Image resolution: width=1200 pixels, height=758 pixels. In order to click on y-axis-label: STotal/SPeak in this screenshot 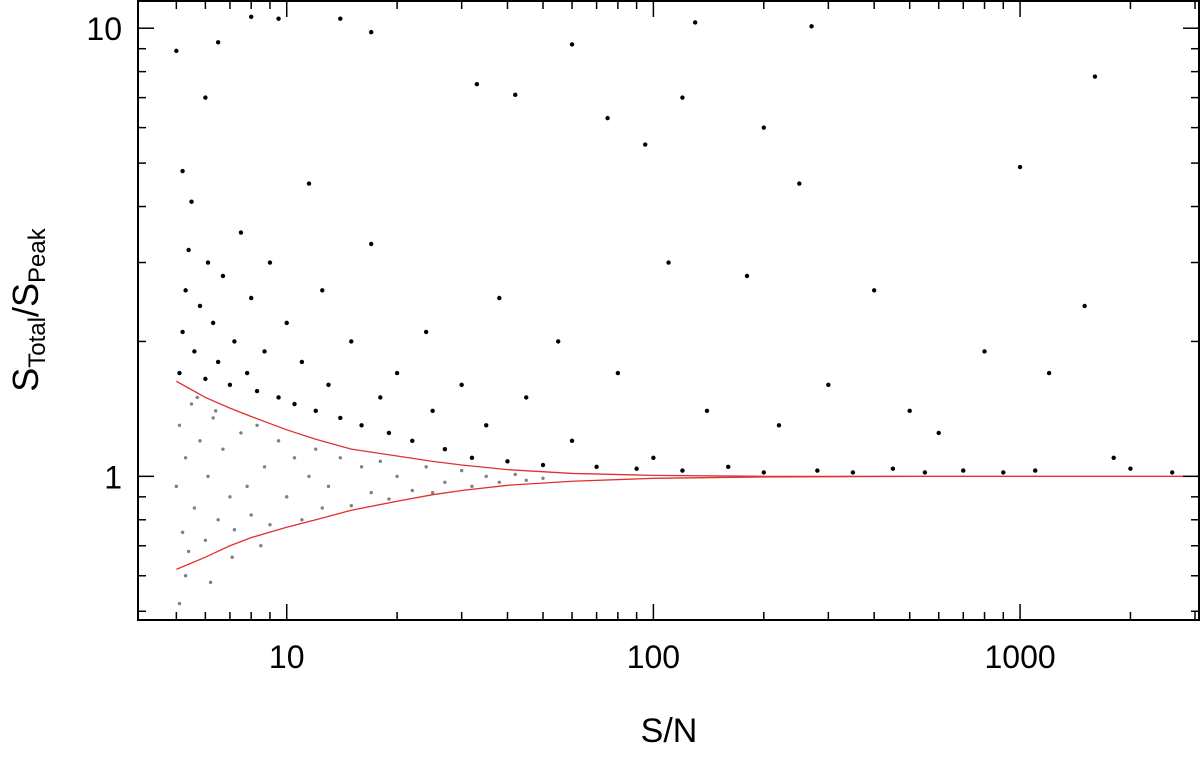, I will do `click(28, 309)`.